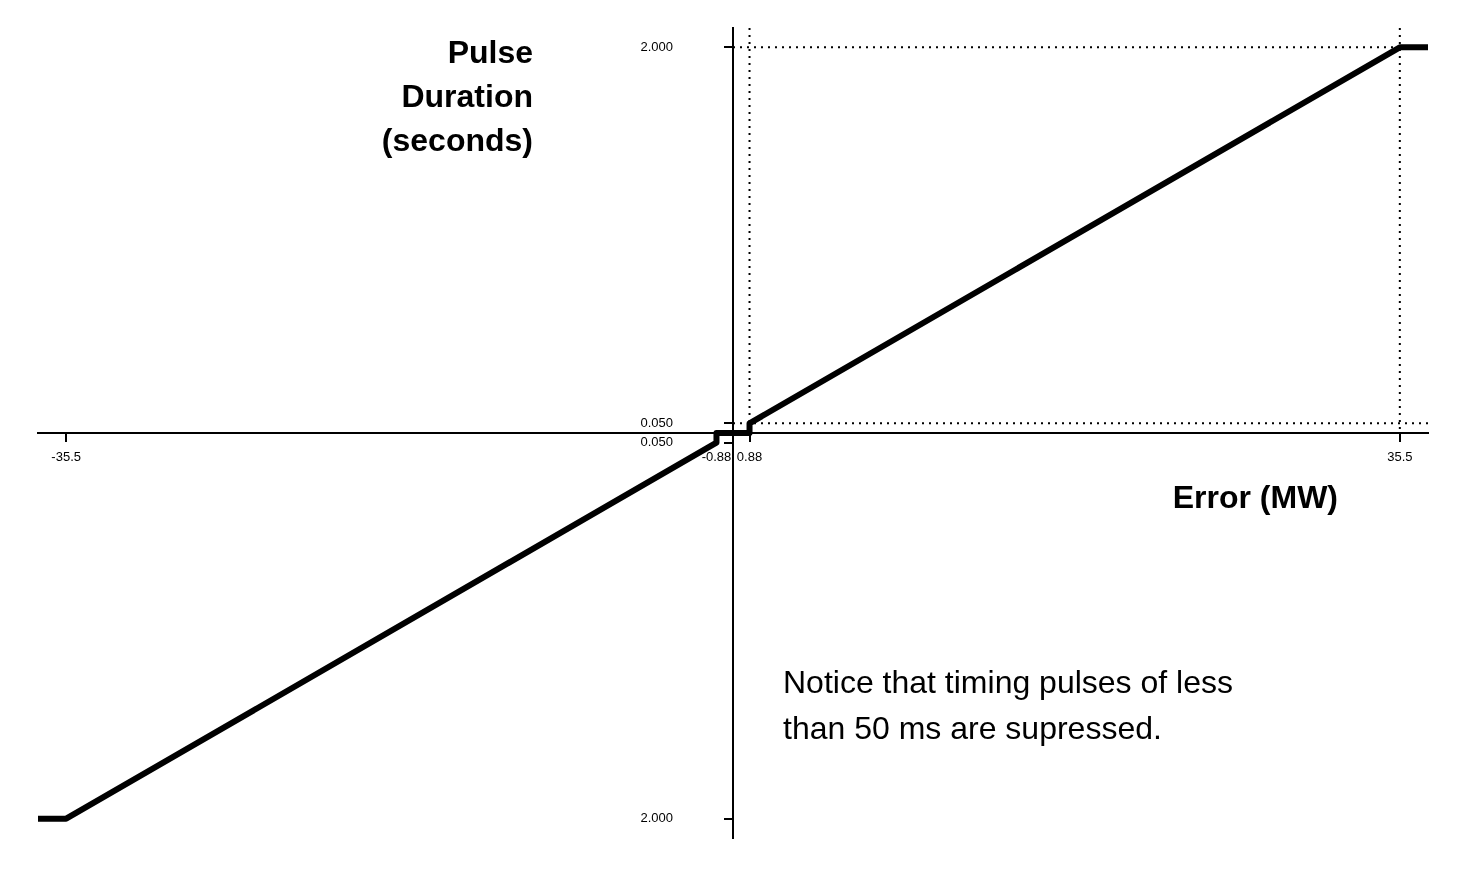 This screenshot has height=871, width=1459. What do you see at coordinates (457, 95) in the screenshot?
I see `y-axis-title: Pulse Duration (seconds)` at bounding box center [457, 95].